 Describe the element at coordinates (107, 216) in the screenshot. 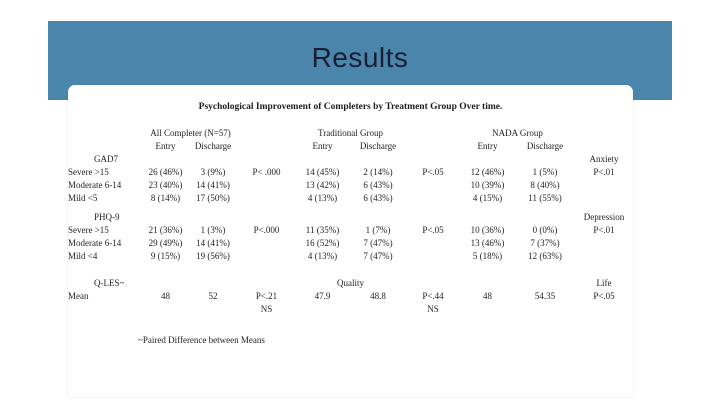

I see `row-label-cell: PHQ-9` at that location.